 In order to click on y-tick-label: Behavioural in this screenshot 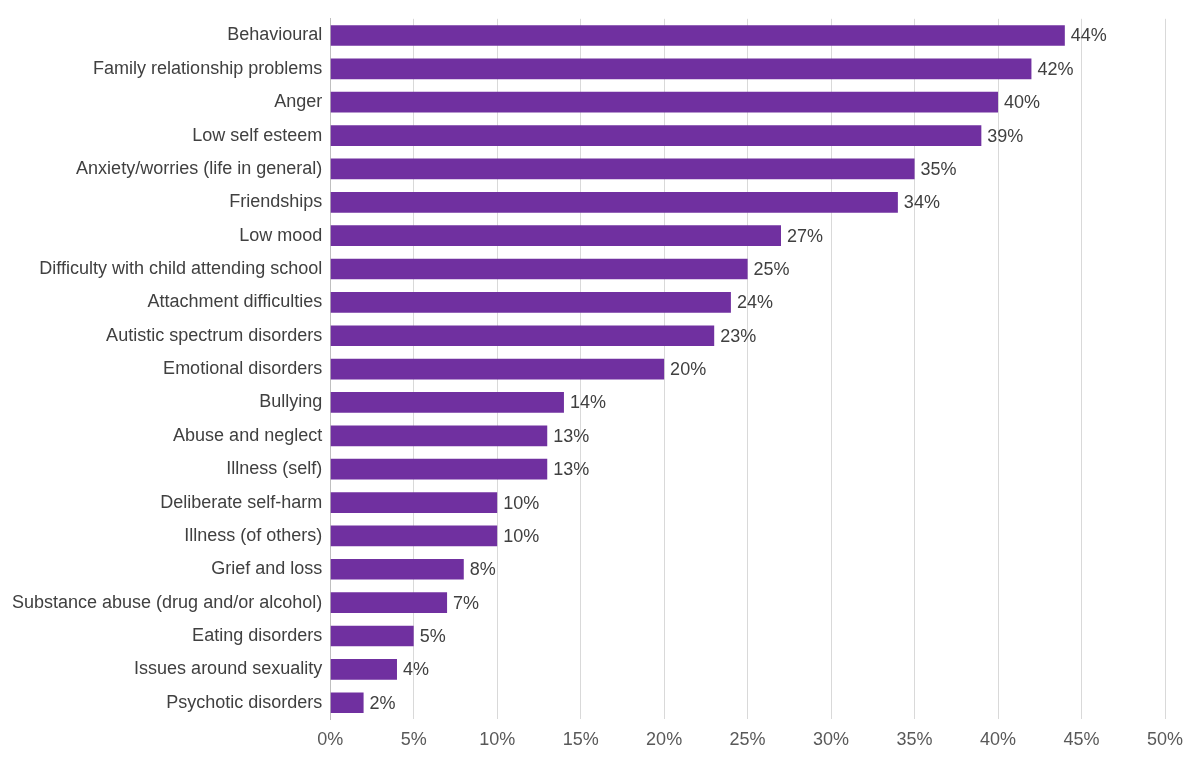, I will do `click(275, 34)`.